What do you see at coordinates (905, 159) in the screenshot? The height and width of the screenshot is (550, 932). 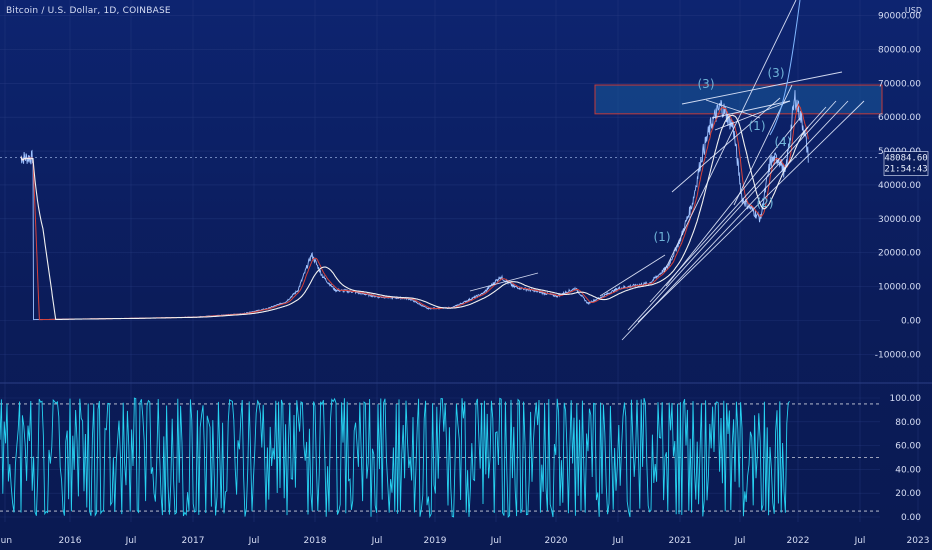 I see `price-box-value: 48084.60` at bounding box center [905, 159].